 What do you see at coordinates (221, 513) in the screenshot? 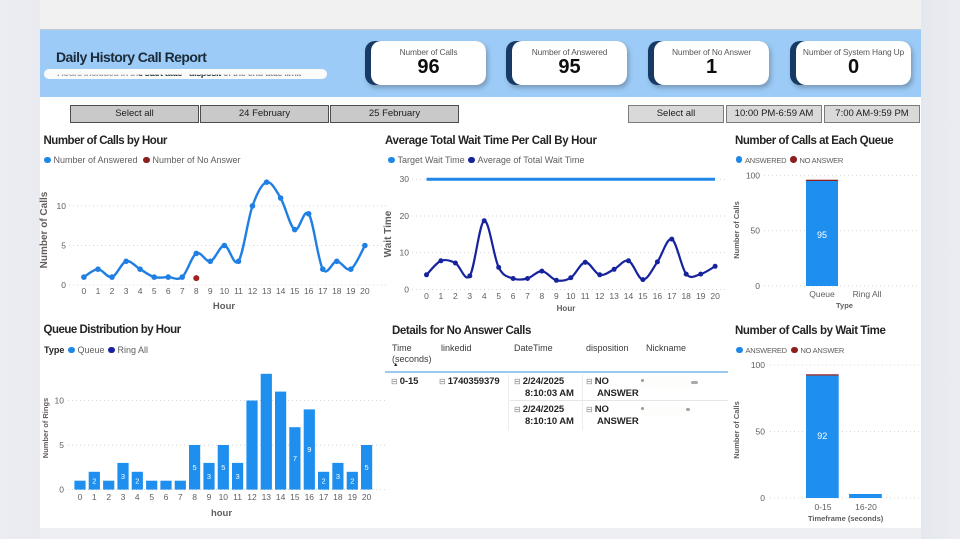
I see `svg-text: hour` at bounding box center [221, 513].